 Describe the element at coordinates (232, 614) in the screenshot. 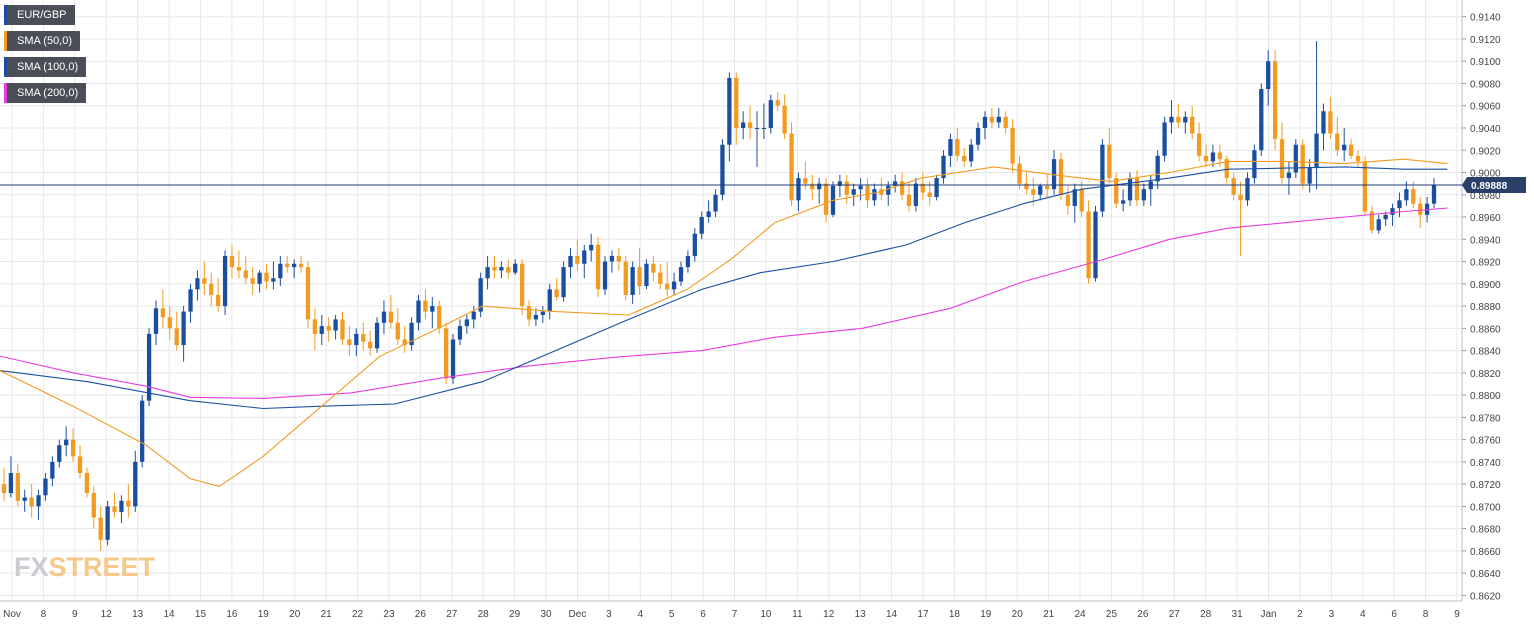

I see `x-tick-label: 16` at that location.